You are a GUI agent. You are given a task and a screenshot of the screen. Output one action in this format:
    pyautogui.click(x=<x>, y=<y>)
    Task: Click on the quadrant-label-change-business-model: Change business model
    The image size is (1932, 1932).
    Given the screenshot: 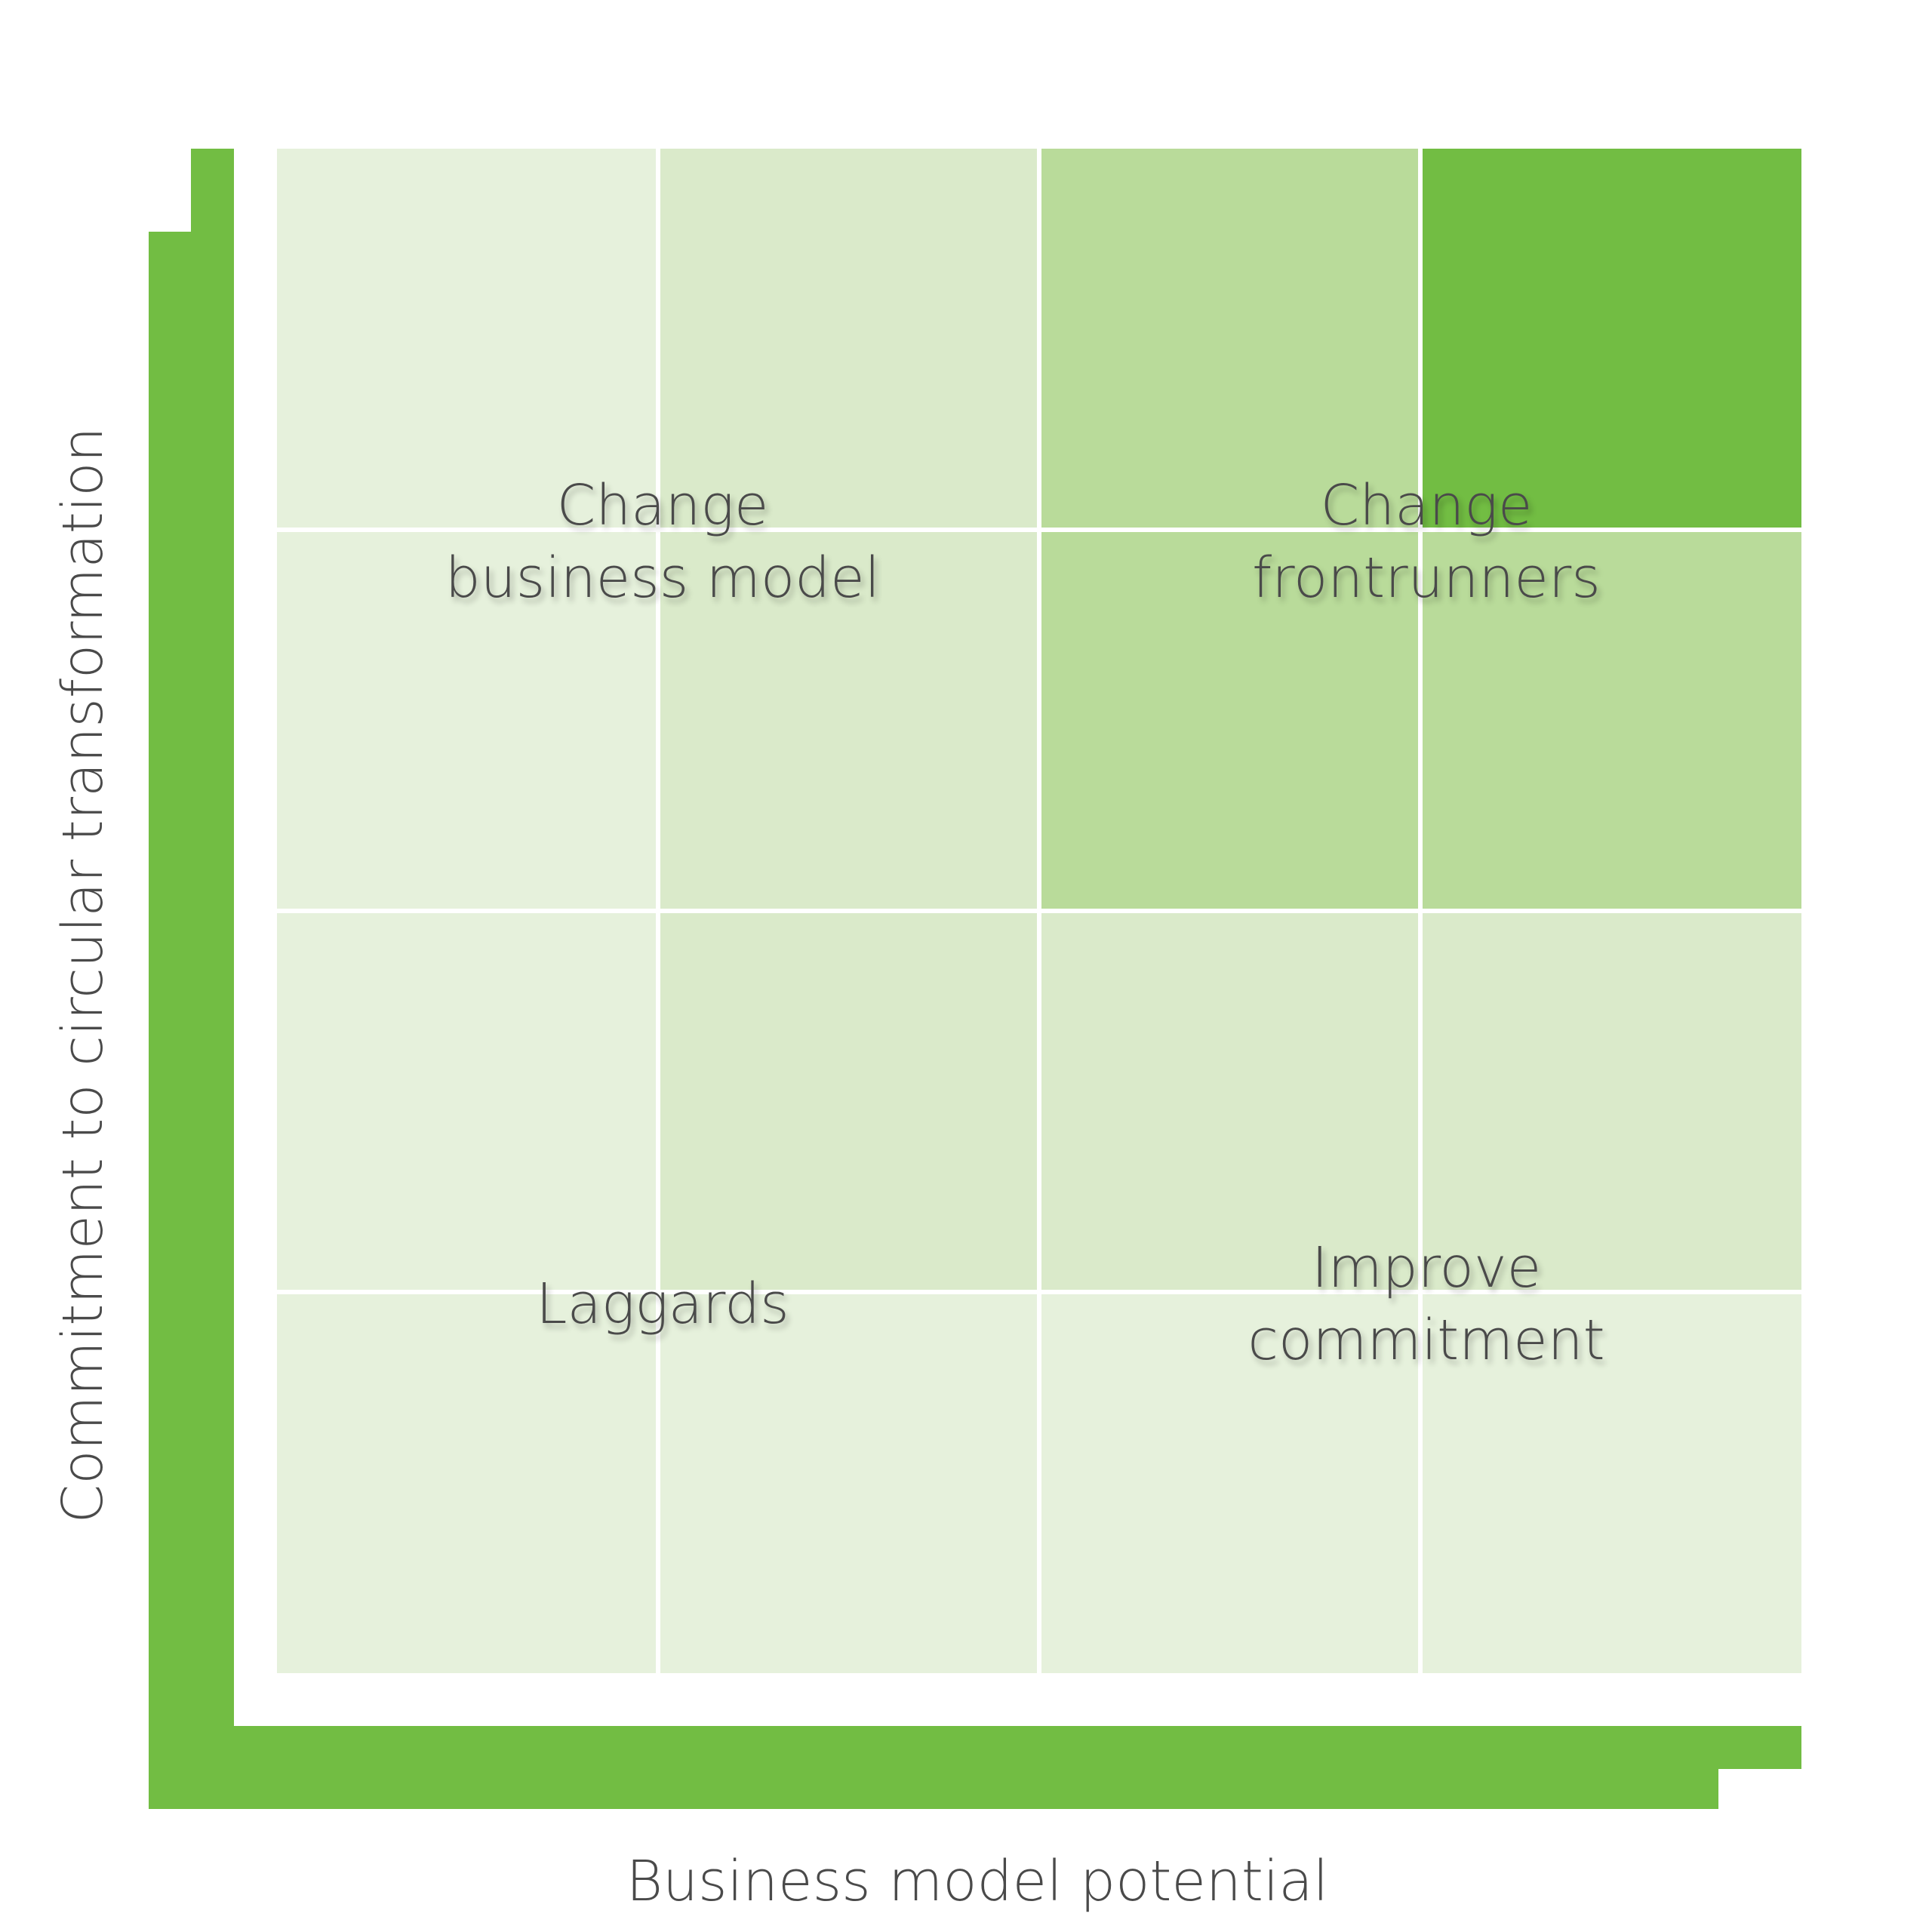 What is the action you would take?
    pyautogui.click(x=662, y=541)
    